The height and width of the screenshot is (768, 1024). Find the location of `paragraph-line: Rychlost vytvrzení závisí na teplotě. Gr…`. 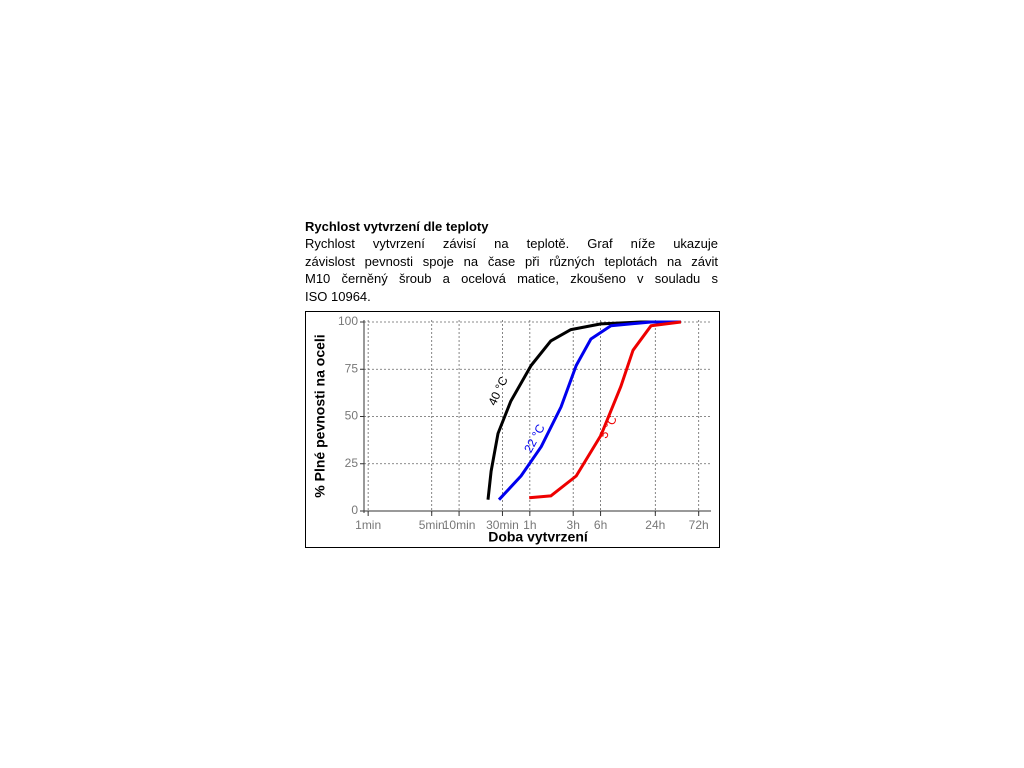

paragraph-line: Rychlost vytvrzení závisí na teplotě. Gr… is located at coordinates (511, 243).